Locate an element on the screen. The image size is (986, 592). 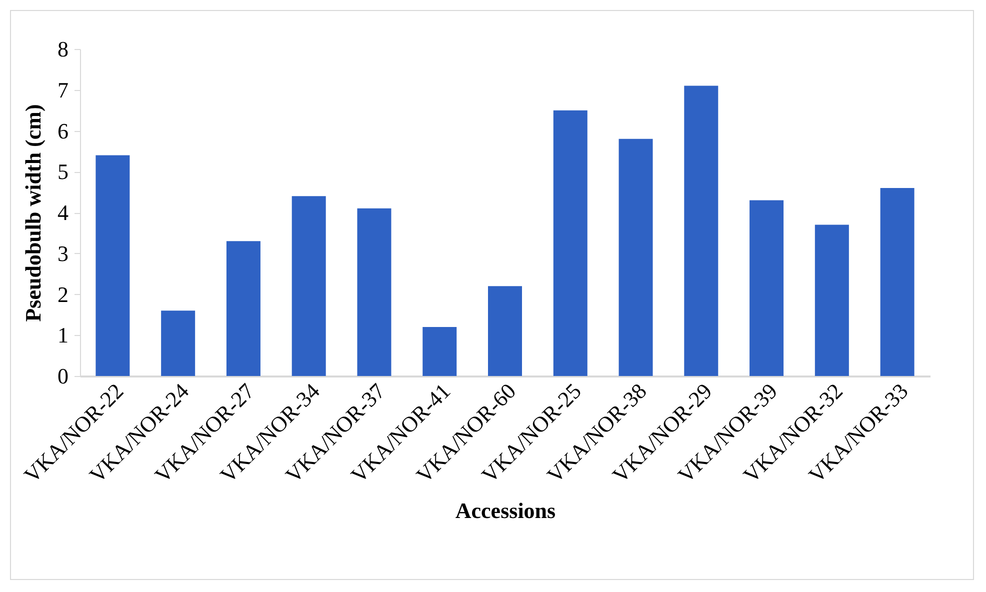
y-tick-label: 4 is located at coordinates (63, 212).